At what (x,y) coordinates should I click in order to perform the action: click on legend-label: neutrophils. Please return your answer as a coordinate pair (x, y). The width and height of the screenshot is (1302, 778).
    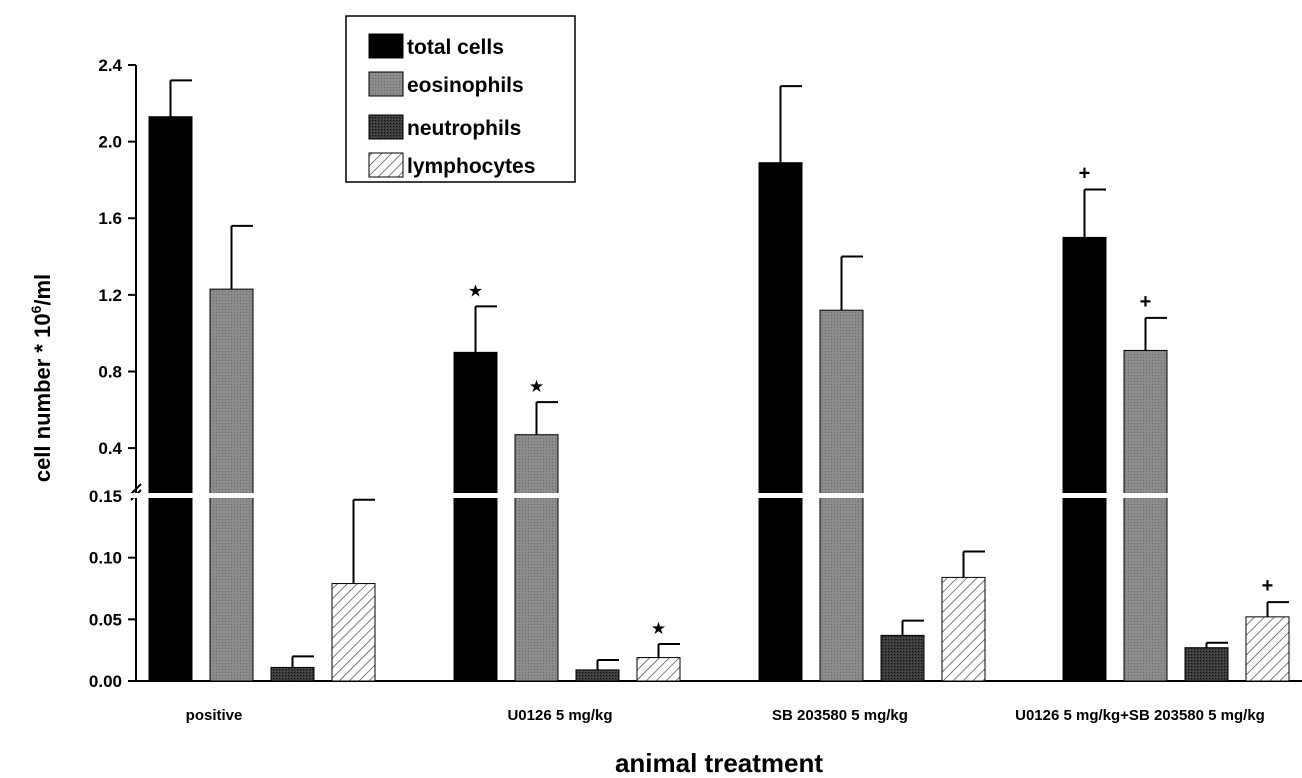
    Looking at the image, I should click on (464, 128).